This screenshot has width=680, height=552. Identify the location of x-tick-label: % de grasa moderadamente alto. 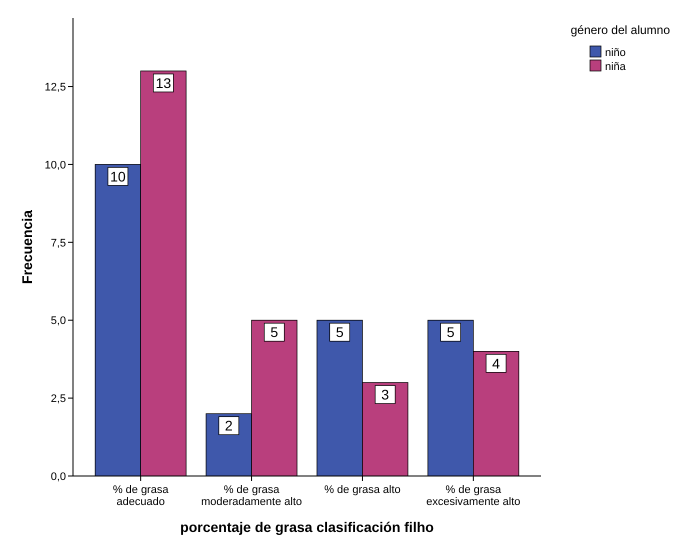
(251, 496).